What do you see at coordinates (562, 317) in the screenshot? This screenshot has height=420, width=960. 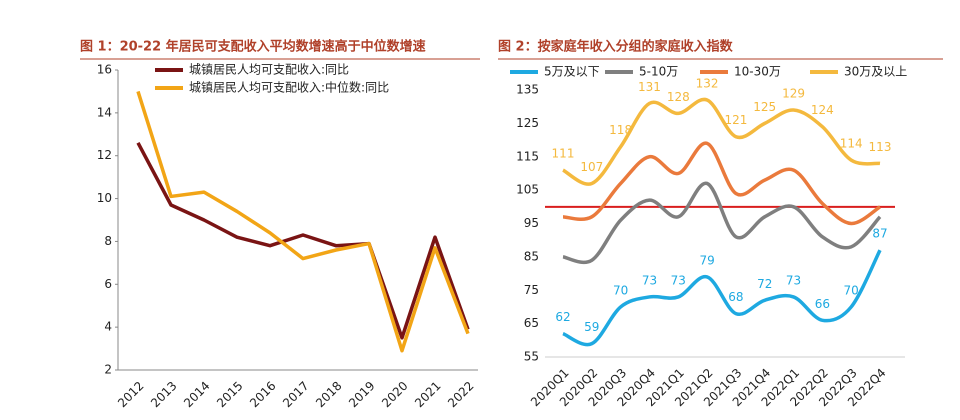 I see `data-label: 62` at bounding box center [562, 317].